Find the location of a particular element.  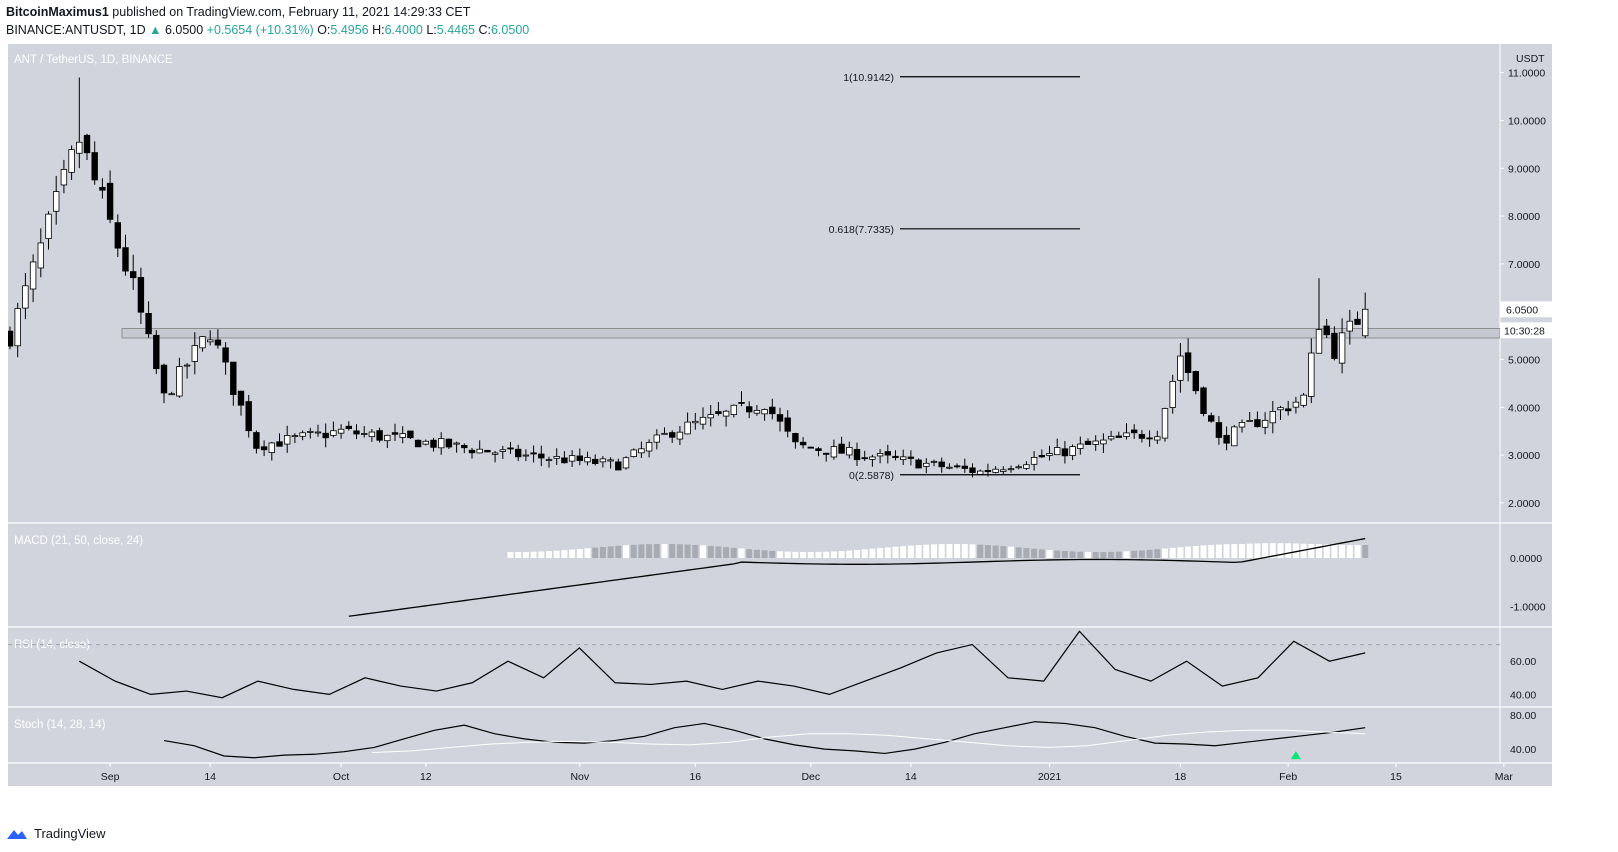

price-tick-label: 3.0000 is located at coordinates (1524, 456).